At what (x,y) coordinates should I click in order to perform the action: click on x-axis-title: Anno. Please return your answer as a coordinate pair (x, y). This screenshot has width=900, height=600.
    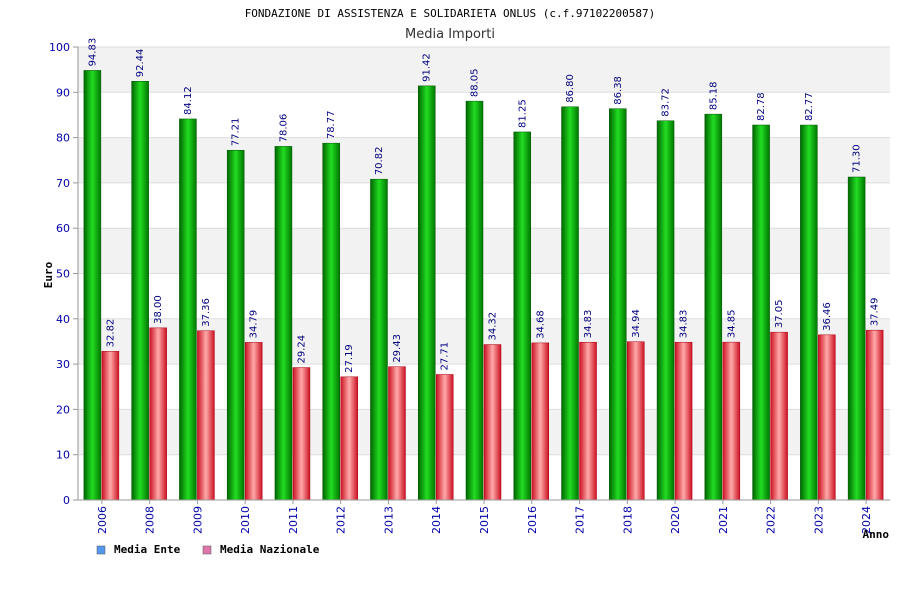
    Looking at the image, I should click on (876, 534).